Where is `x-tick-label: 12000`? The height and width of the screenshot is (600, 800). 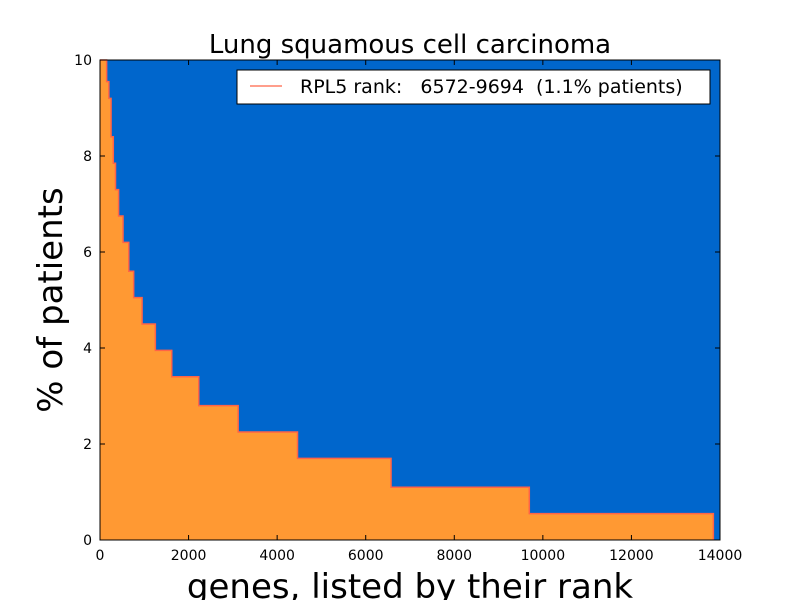 x-tick-label: 12000 is located at coordinates (631, 556).